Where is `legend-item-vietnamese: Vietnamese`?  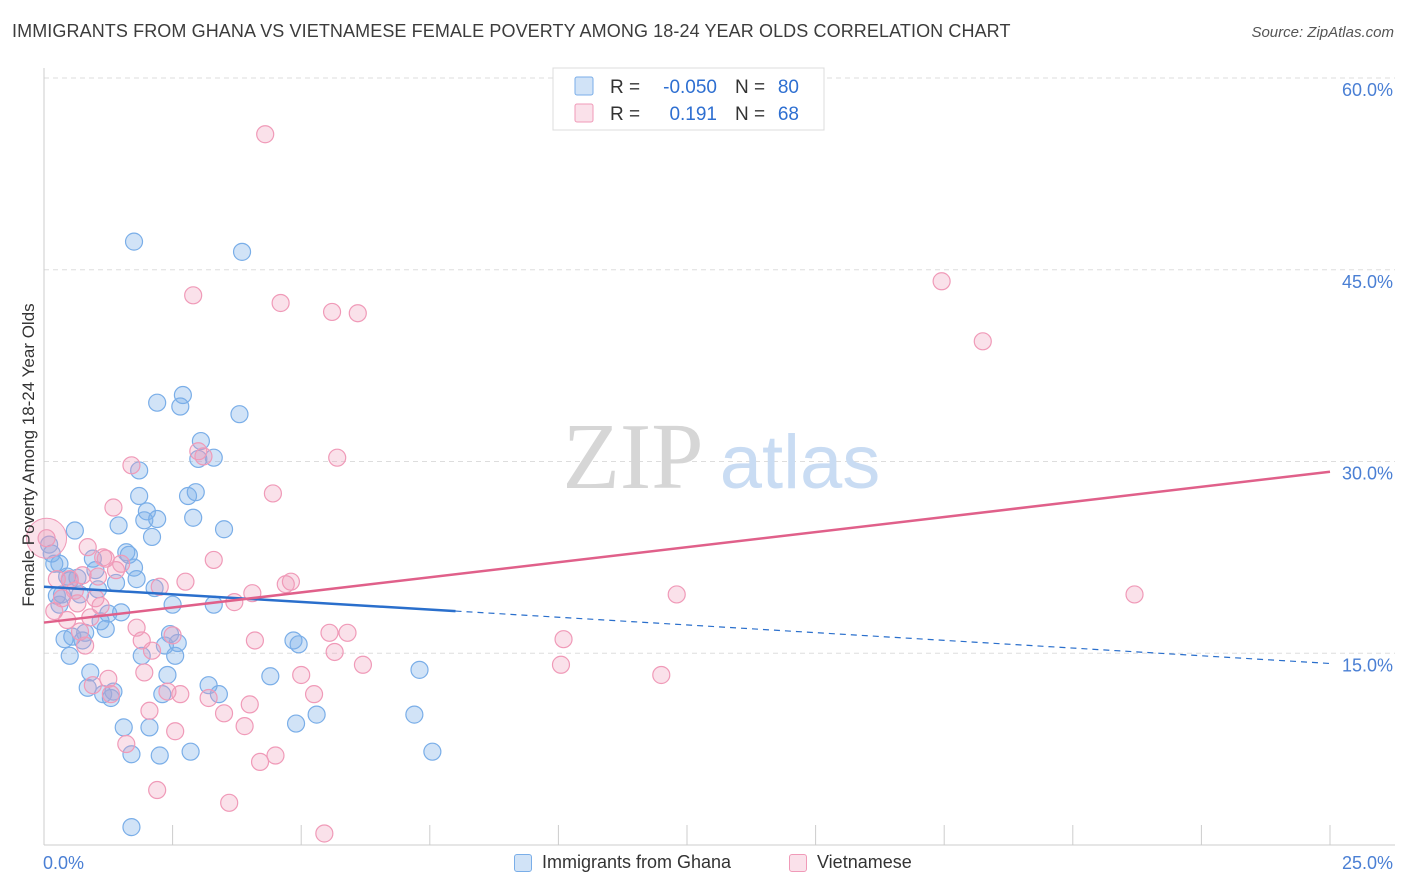
legend-item-vietnamese: Vietnamese is located at coordinates (850, 862).